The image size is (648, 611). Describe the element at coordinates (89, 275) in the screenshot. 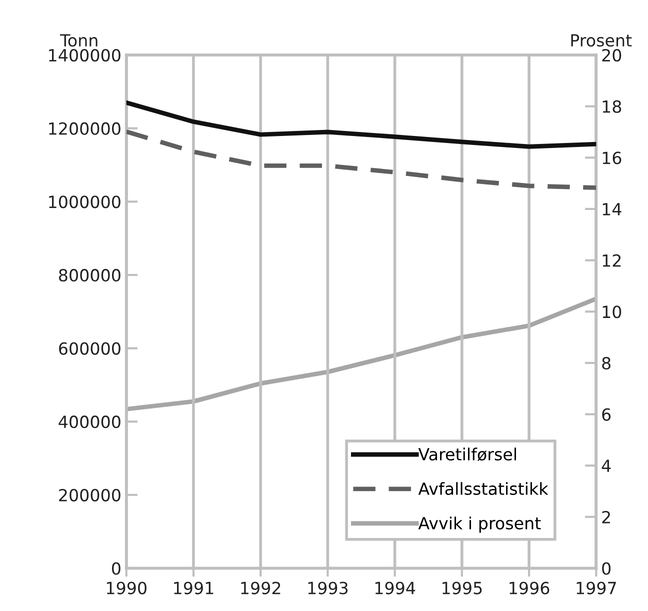

I see `y-tick-label: 800000` at that location.